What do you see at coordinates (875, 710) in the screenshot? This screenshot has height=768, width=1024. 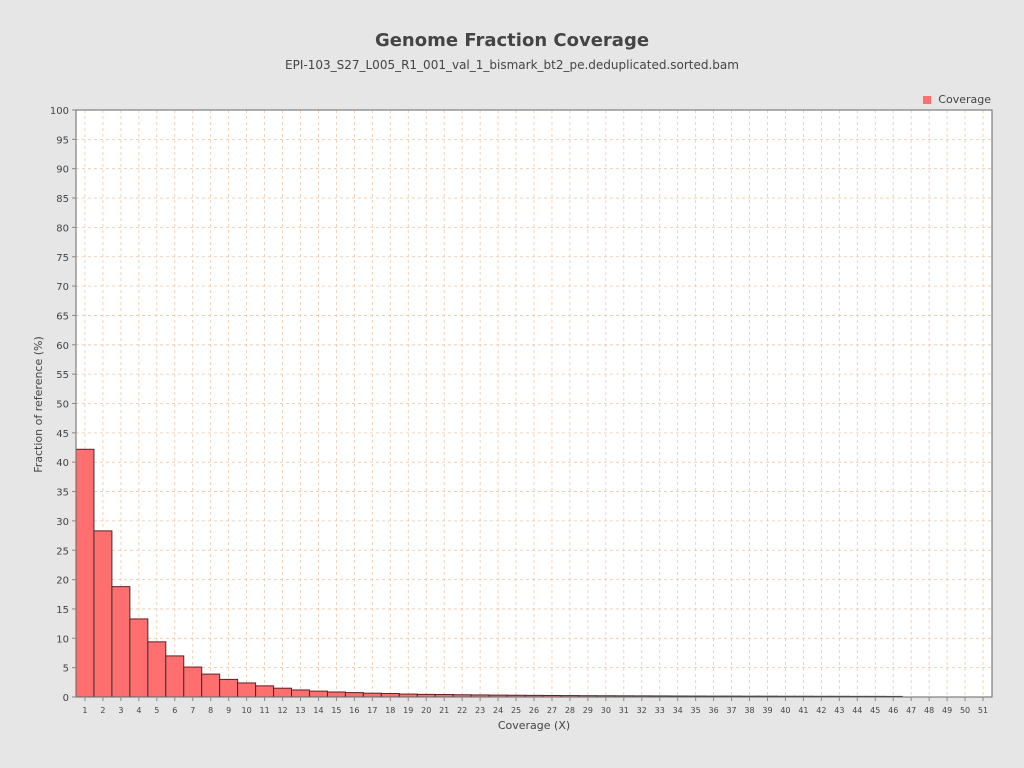 I see `x-tick-label: 45` at bounding box center [875, 710].